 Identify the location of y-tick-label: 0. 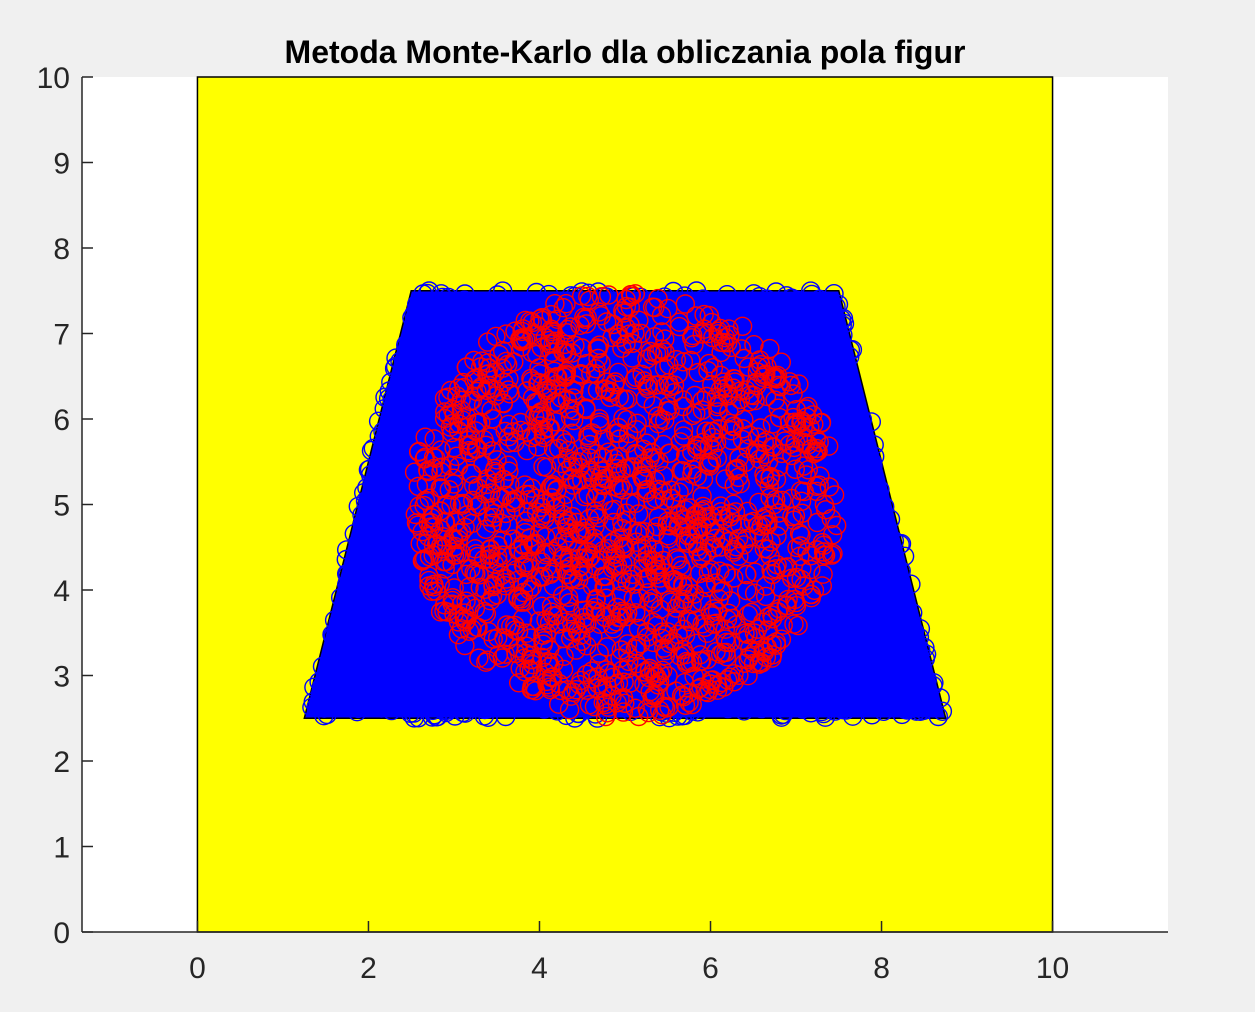
(61, 933).